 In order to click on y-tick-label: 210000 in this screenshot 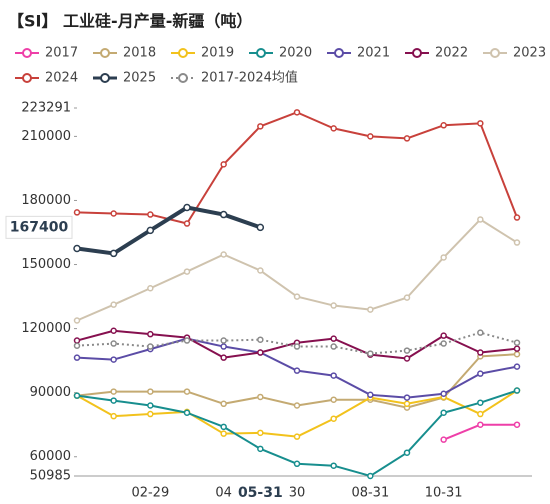, I will do `click(46, 136)`.